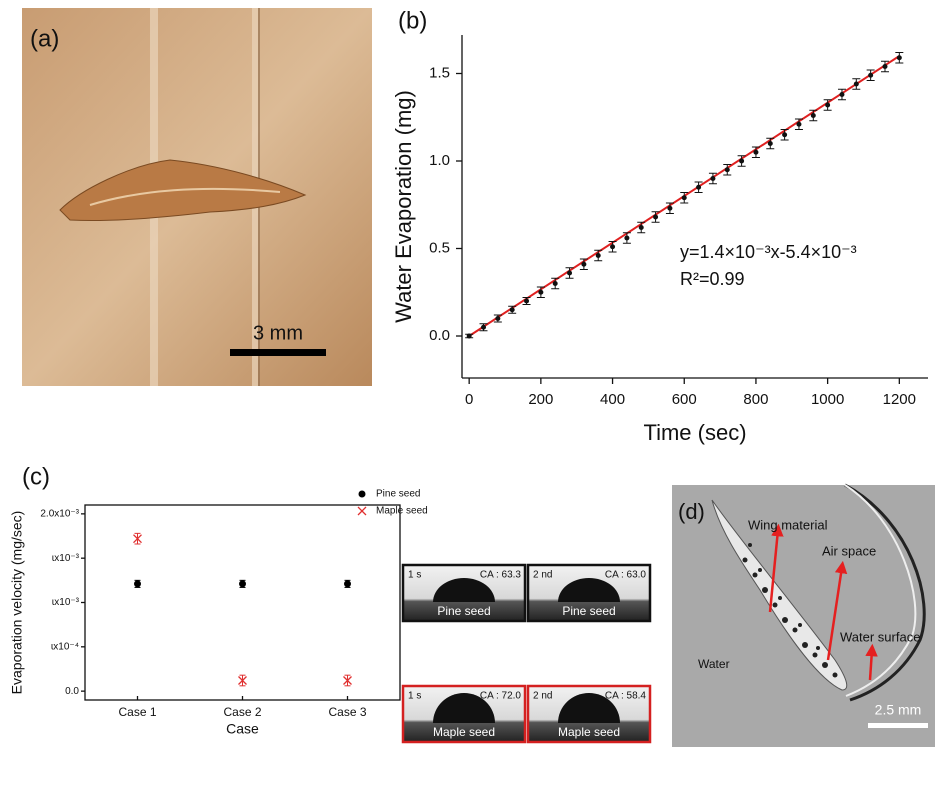  What do you see at coordinates (501, 575) in the screenshot?
I see `thumb-ca: CA : 63.3` at bounding box center [501, 575].